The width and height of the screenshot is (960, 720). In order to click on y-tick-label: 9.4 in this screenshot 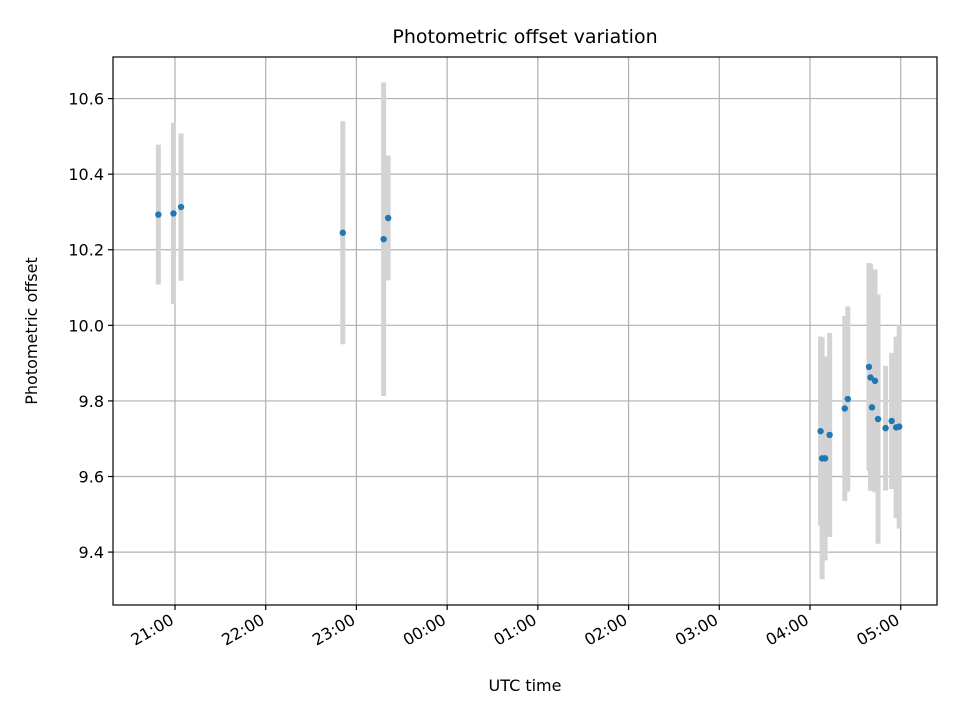, I will do `click(91, 552)`.